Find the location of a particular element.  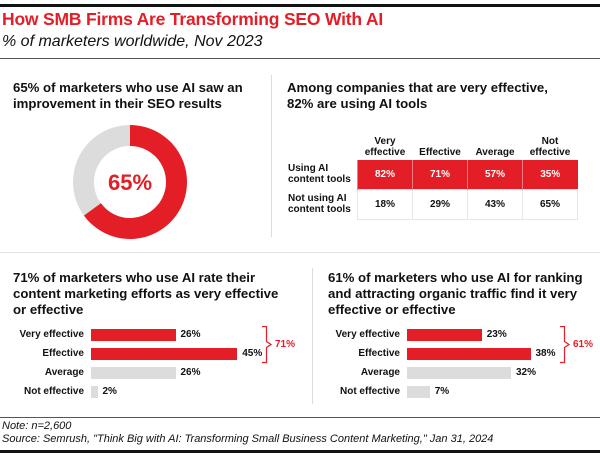

table-cell: 82% is located at coordinates (385, 175).